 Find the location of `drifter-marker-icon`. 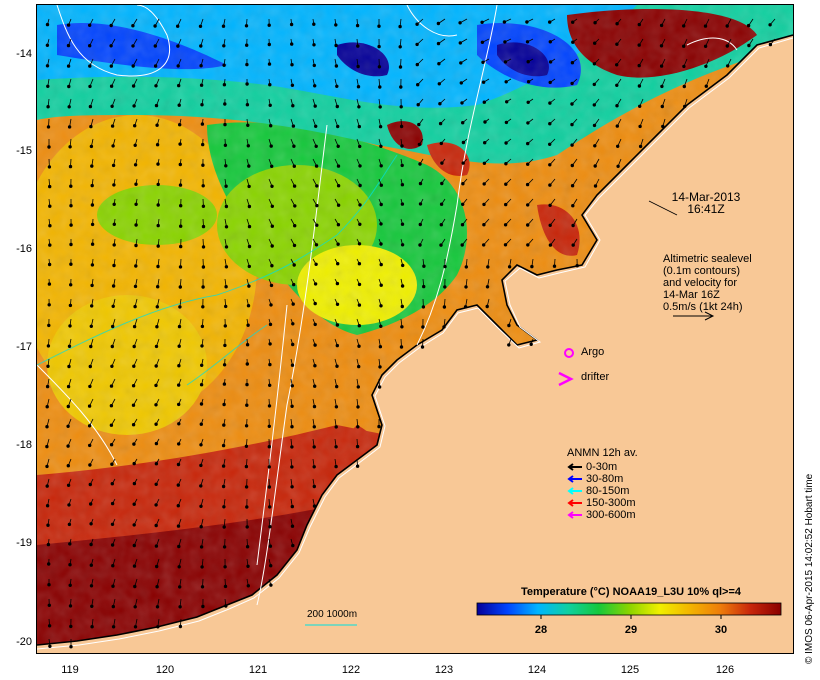

drifter-marker-icon is located at coordinates (566, 379).